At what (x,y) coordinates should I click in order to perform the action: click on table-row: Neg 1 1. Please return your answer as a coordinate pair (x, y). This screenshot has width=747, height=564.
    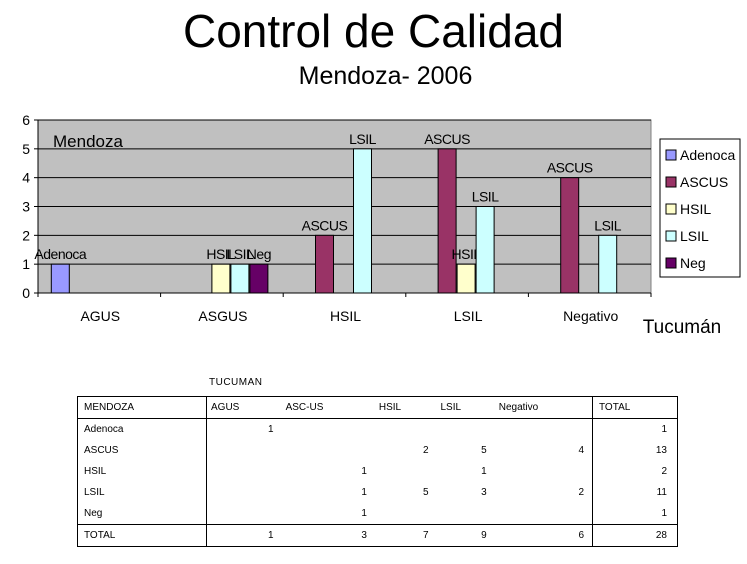
    Looking at the image, I should click on (377, 514).